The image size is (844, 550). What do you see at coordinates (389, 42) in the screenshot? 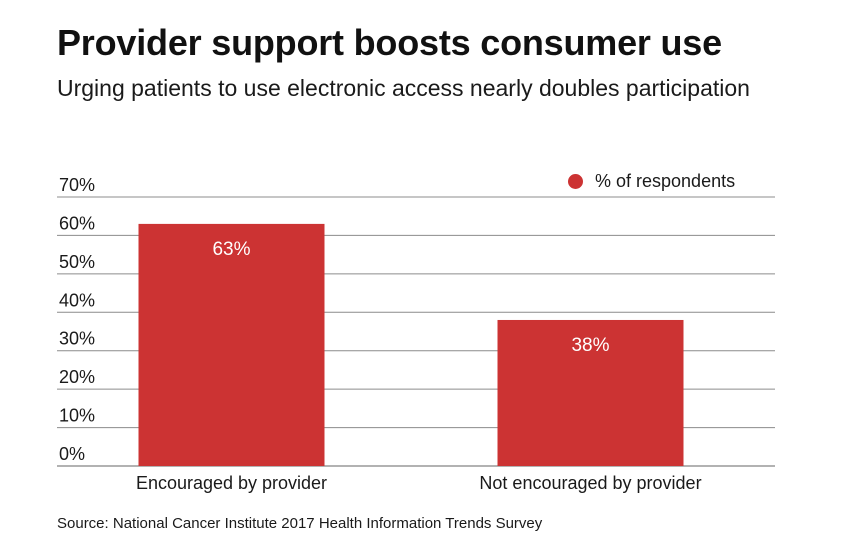
I see `chart-title: Provider support boosts consumer use` at bounding box center [389, 42].